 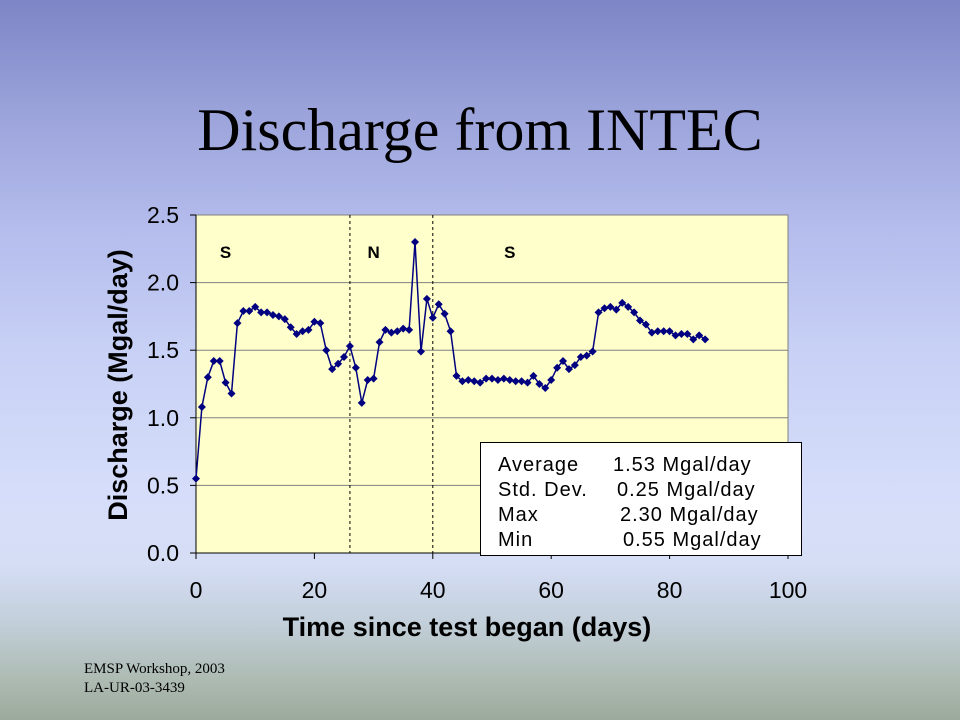 What do you see at coordinates (641, 490) in the screenshot?
I see `stat-row-std-dev: Std. Dev. 0.25 Mgal/day` at bounding box center [641, 490].